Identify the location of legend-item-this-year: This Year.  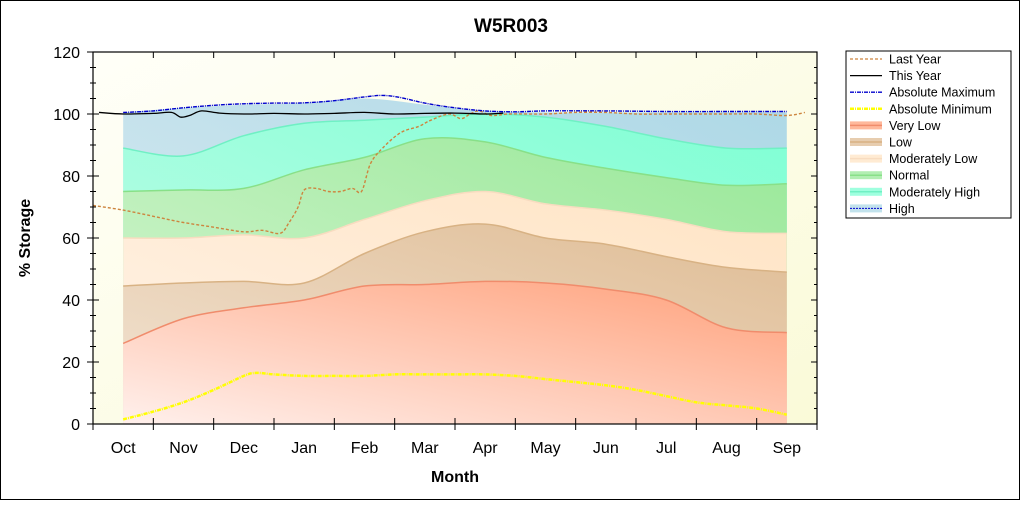
(895, 76).